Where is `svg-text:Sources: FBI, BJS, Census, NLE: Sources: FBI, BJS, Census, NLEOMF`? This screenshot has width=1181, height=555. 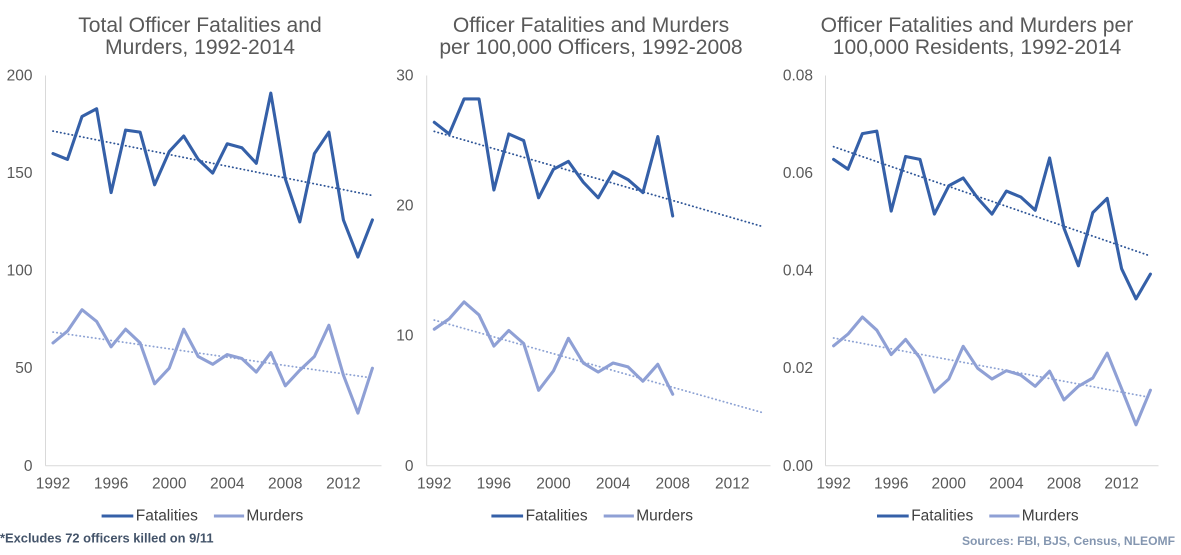
svg-text:Sources: FBI, BJS, Census, NLE: Sources: FBI, BJS, Census, NLEOMF is located at coordinates (1068, 541).